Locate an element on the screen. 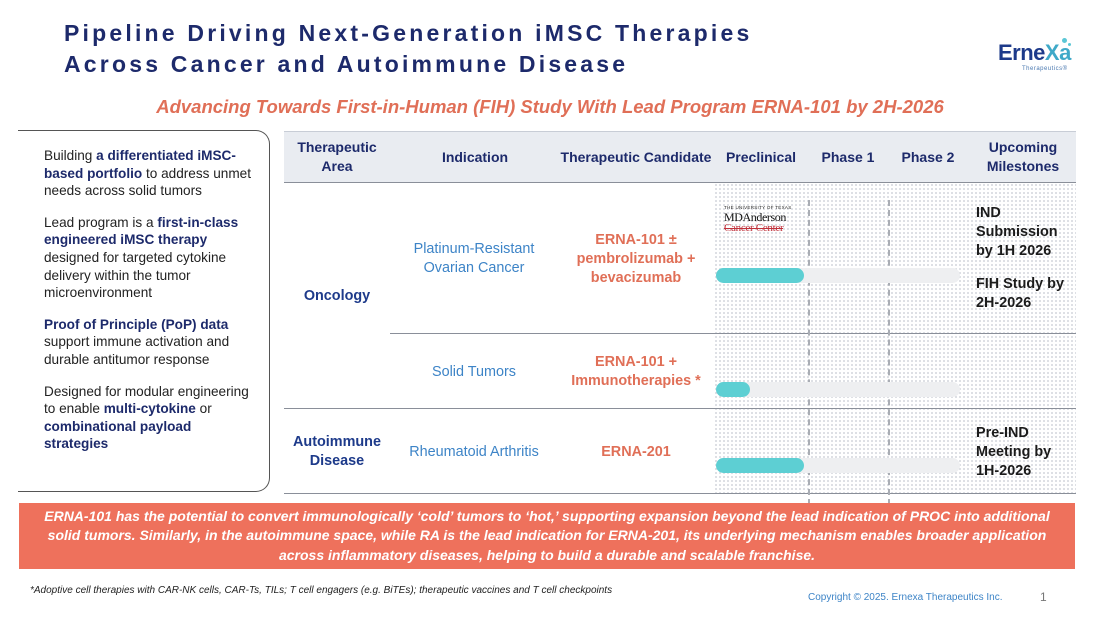 This screenshot has height=619, width=1100. header-phase-2: Phase 2 is located at coordinates (928, 156).